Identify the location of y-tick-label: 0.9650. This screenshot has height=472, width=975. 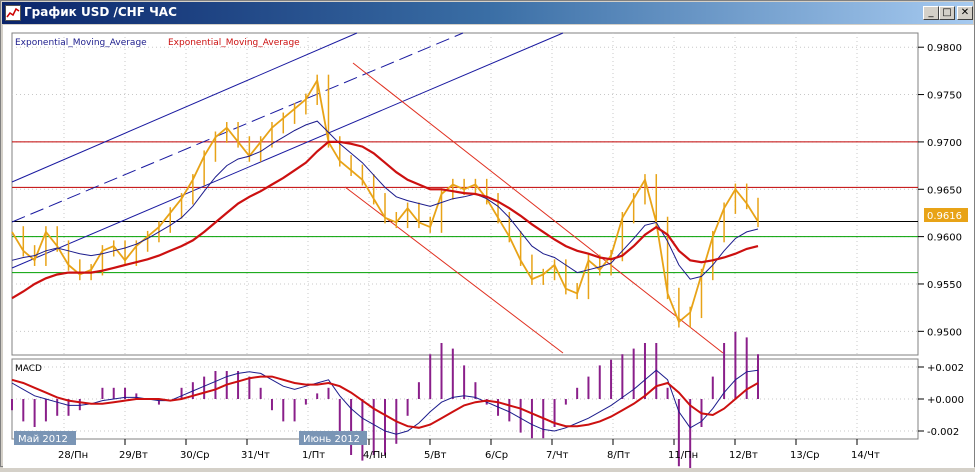
(944, 190).